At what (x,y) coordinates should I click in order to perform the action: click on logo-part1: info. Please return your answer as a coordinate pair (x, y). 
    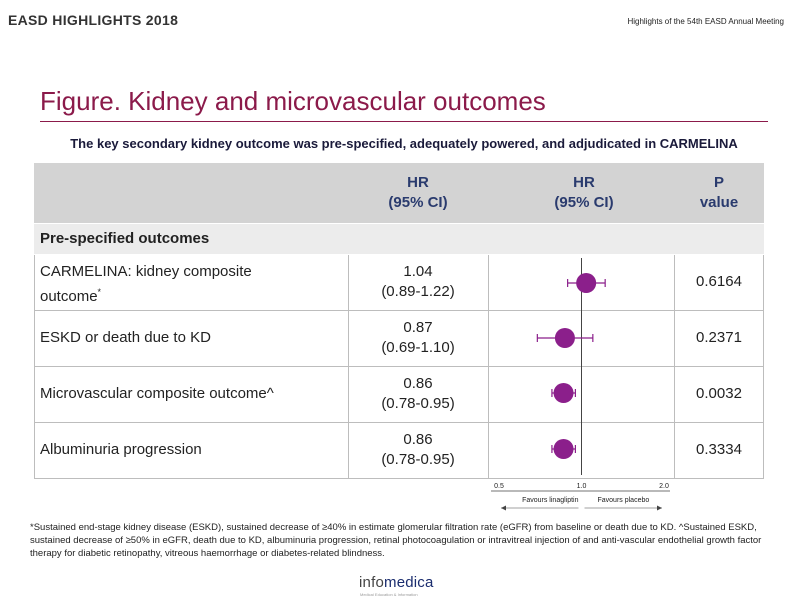
    Looking at the image, I should click on (371, 582).